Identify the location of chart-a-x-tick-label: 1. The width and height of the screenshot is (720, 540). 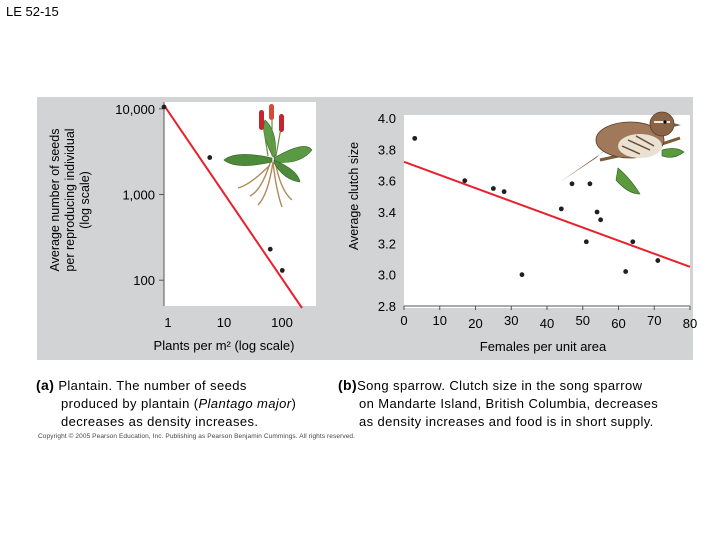
(167, 322).